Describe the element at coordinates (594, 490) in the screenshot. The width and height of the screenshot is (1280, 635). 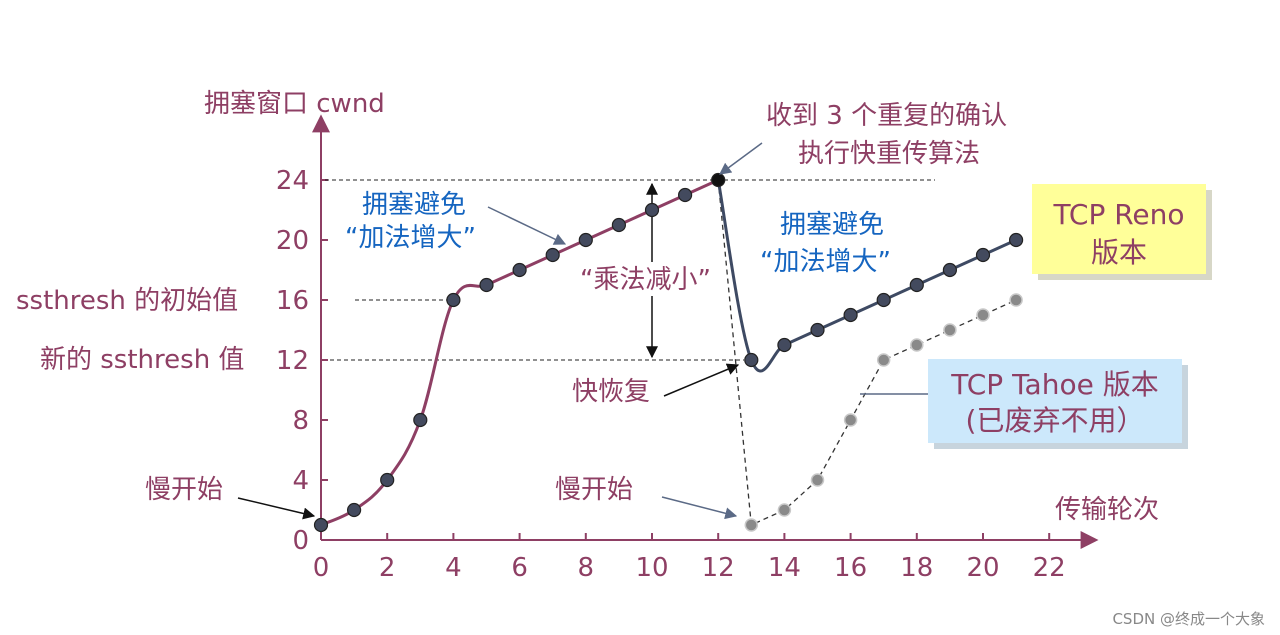
I see `label-slow-start-right: 慢开始` at that location.